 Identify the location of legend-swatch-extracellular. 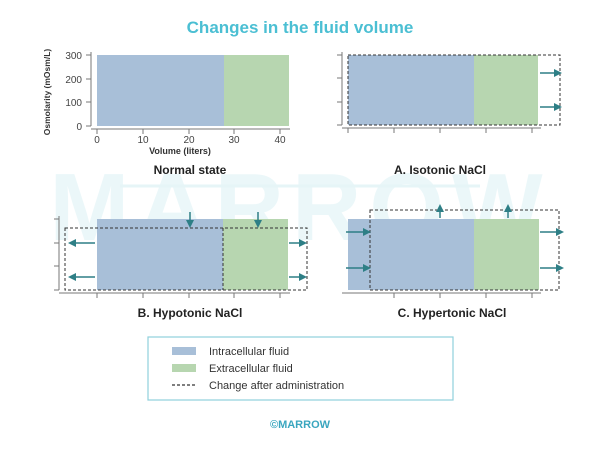
(184, 368).